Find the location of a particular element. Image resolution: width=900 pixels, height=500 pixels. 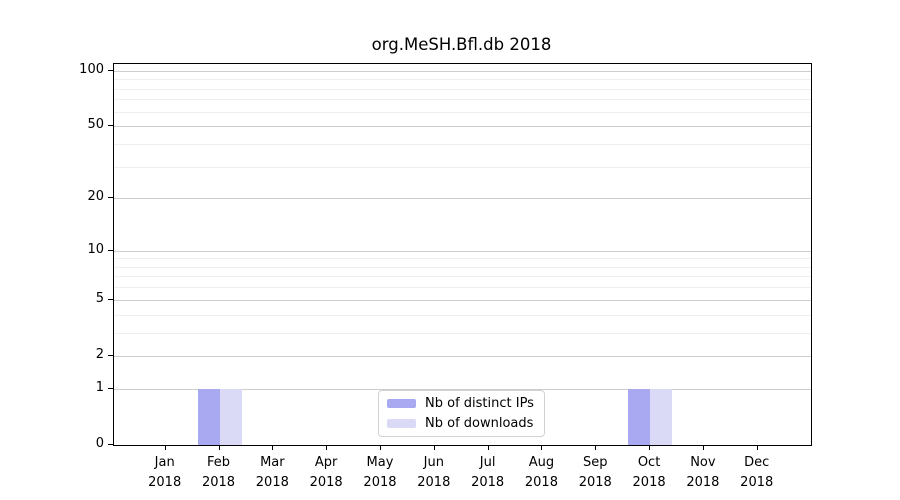

legend-swatch-downloads-icon is located at coordinates (401, 423).